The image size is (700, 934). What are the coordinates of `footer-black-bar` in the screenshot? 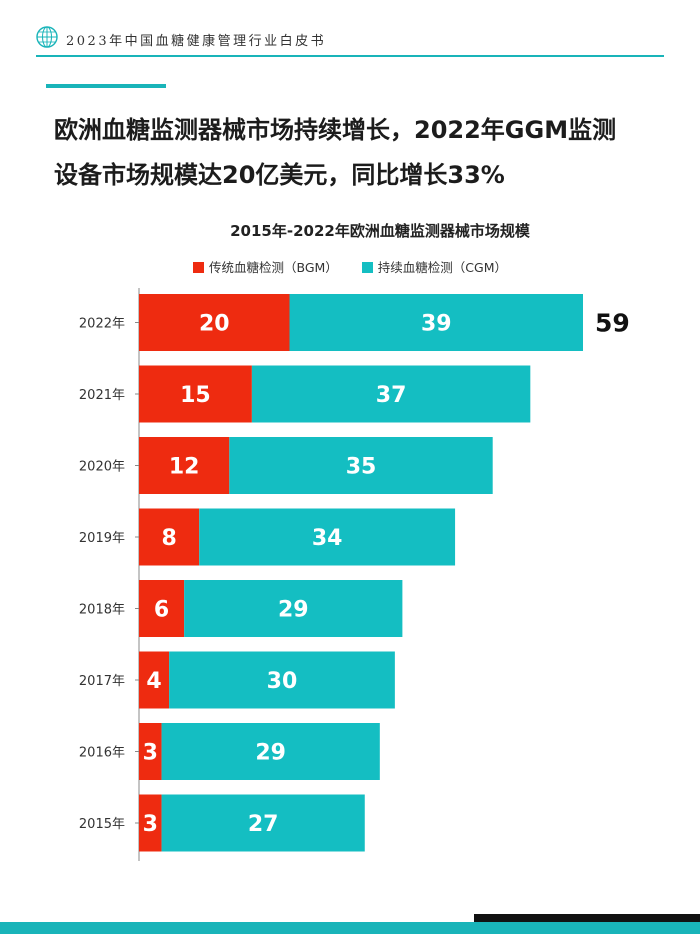 It's located at (587, 918).